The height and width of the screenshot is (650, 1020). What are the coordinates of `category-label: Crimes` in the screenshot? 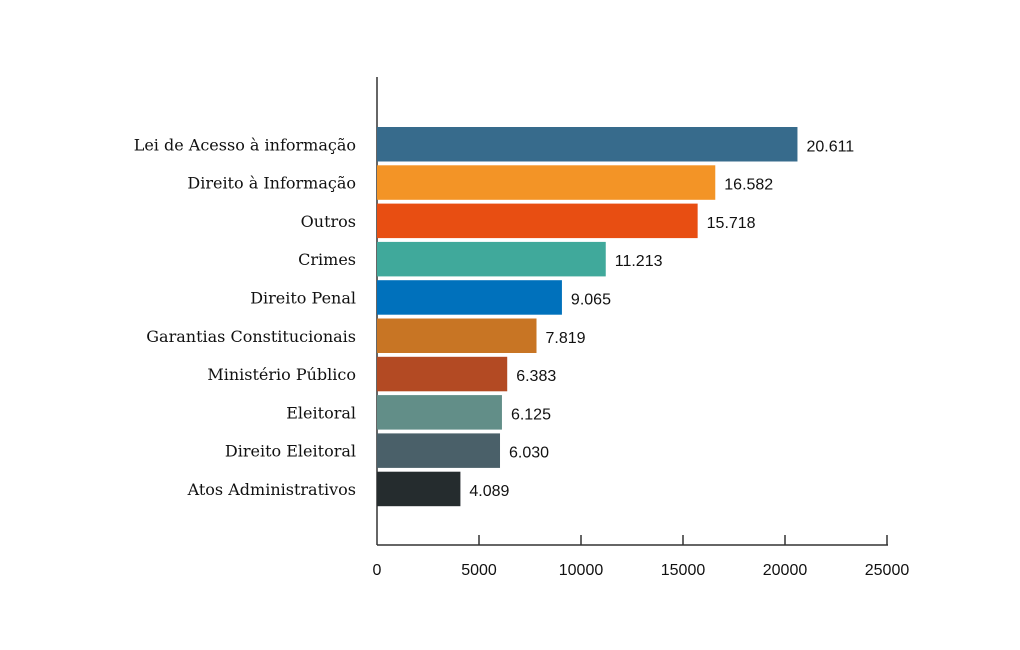 It's located at (327, 259).